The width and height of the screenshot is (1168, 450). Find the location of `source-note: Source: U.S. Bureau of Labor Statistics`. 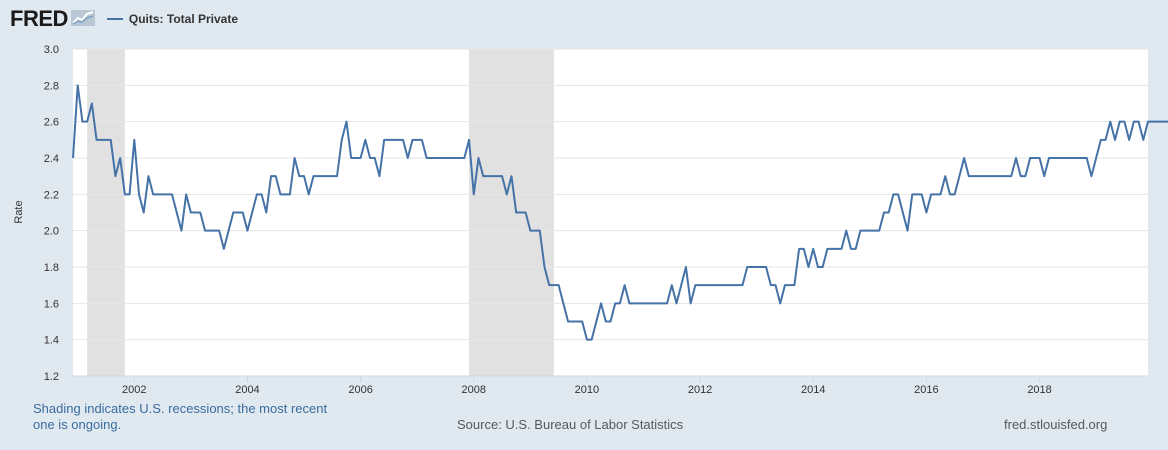

source-note: Source: U.S. Bureau of Labor Statistics is located at coordinates (570, 424).